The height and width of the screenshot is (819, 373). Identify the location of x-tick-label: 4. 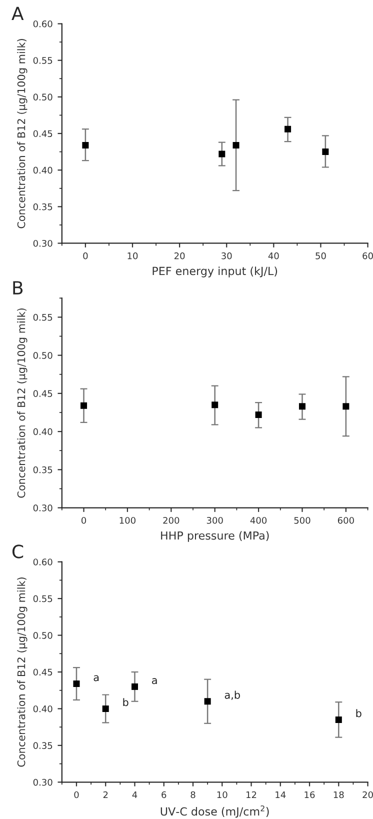
(135, 794).